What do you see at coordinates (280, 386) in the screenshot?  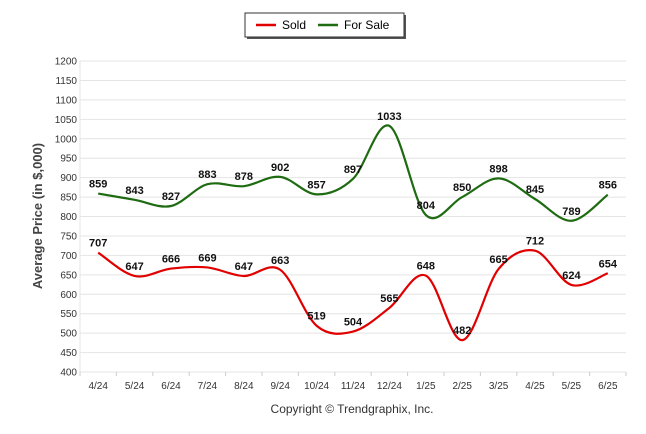 I see `x-tick-label: 9/24` at bounding box center [280, 386].